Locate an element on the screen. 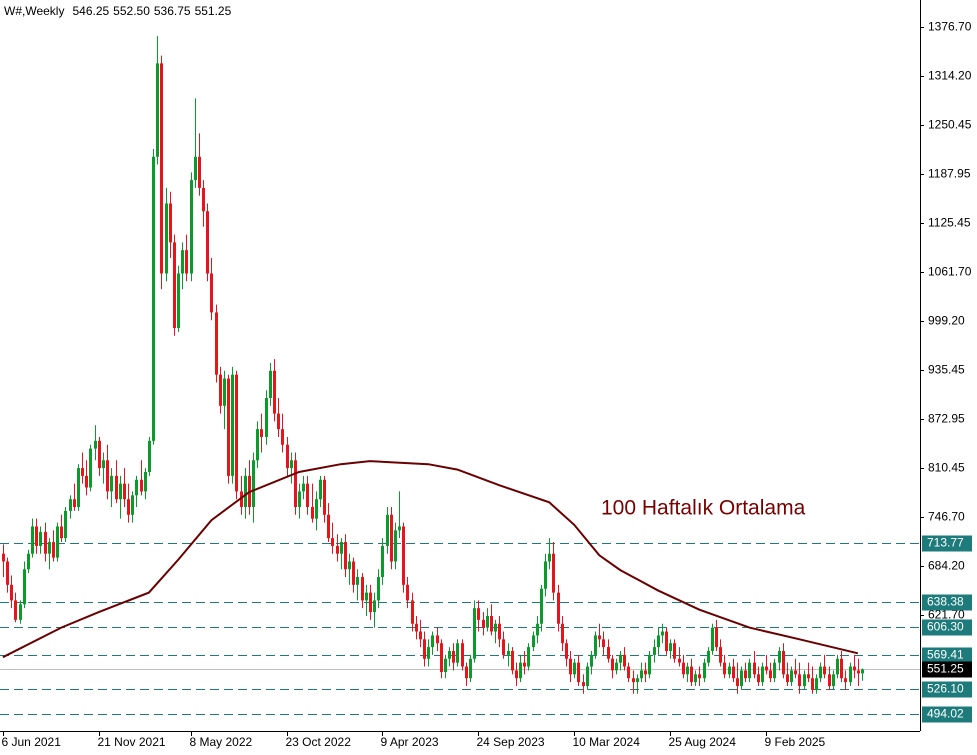 This screenshot has width=977, height=755. x-tick-label: 6 Jun 2021 is located at coordinates (32, 742).